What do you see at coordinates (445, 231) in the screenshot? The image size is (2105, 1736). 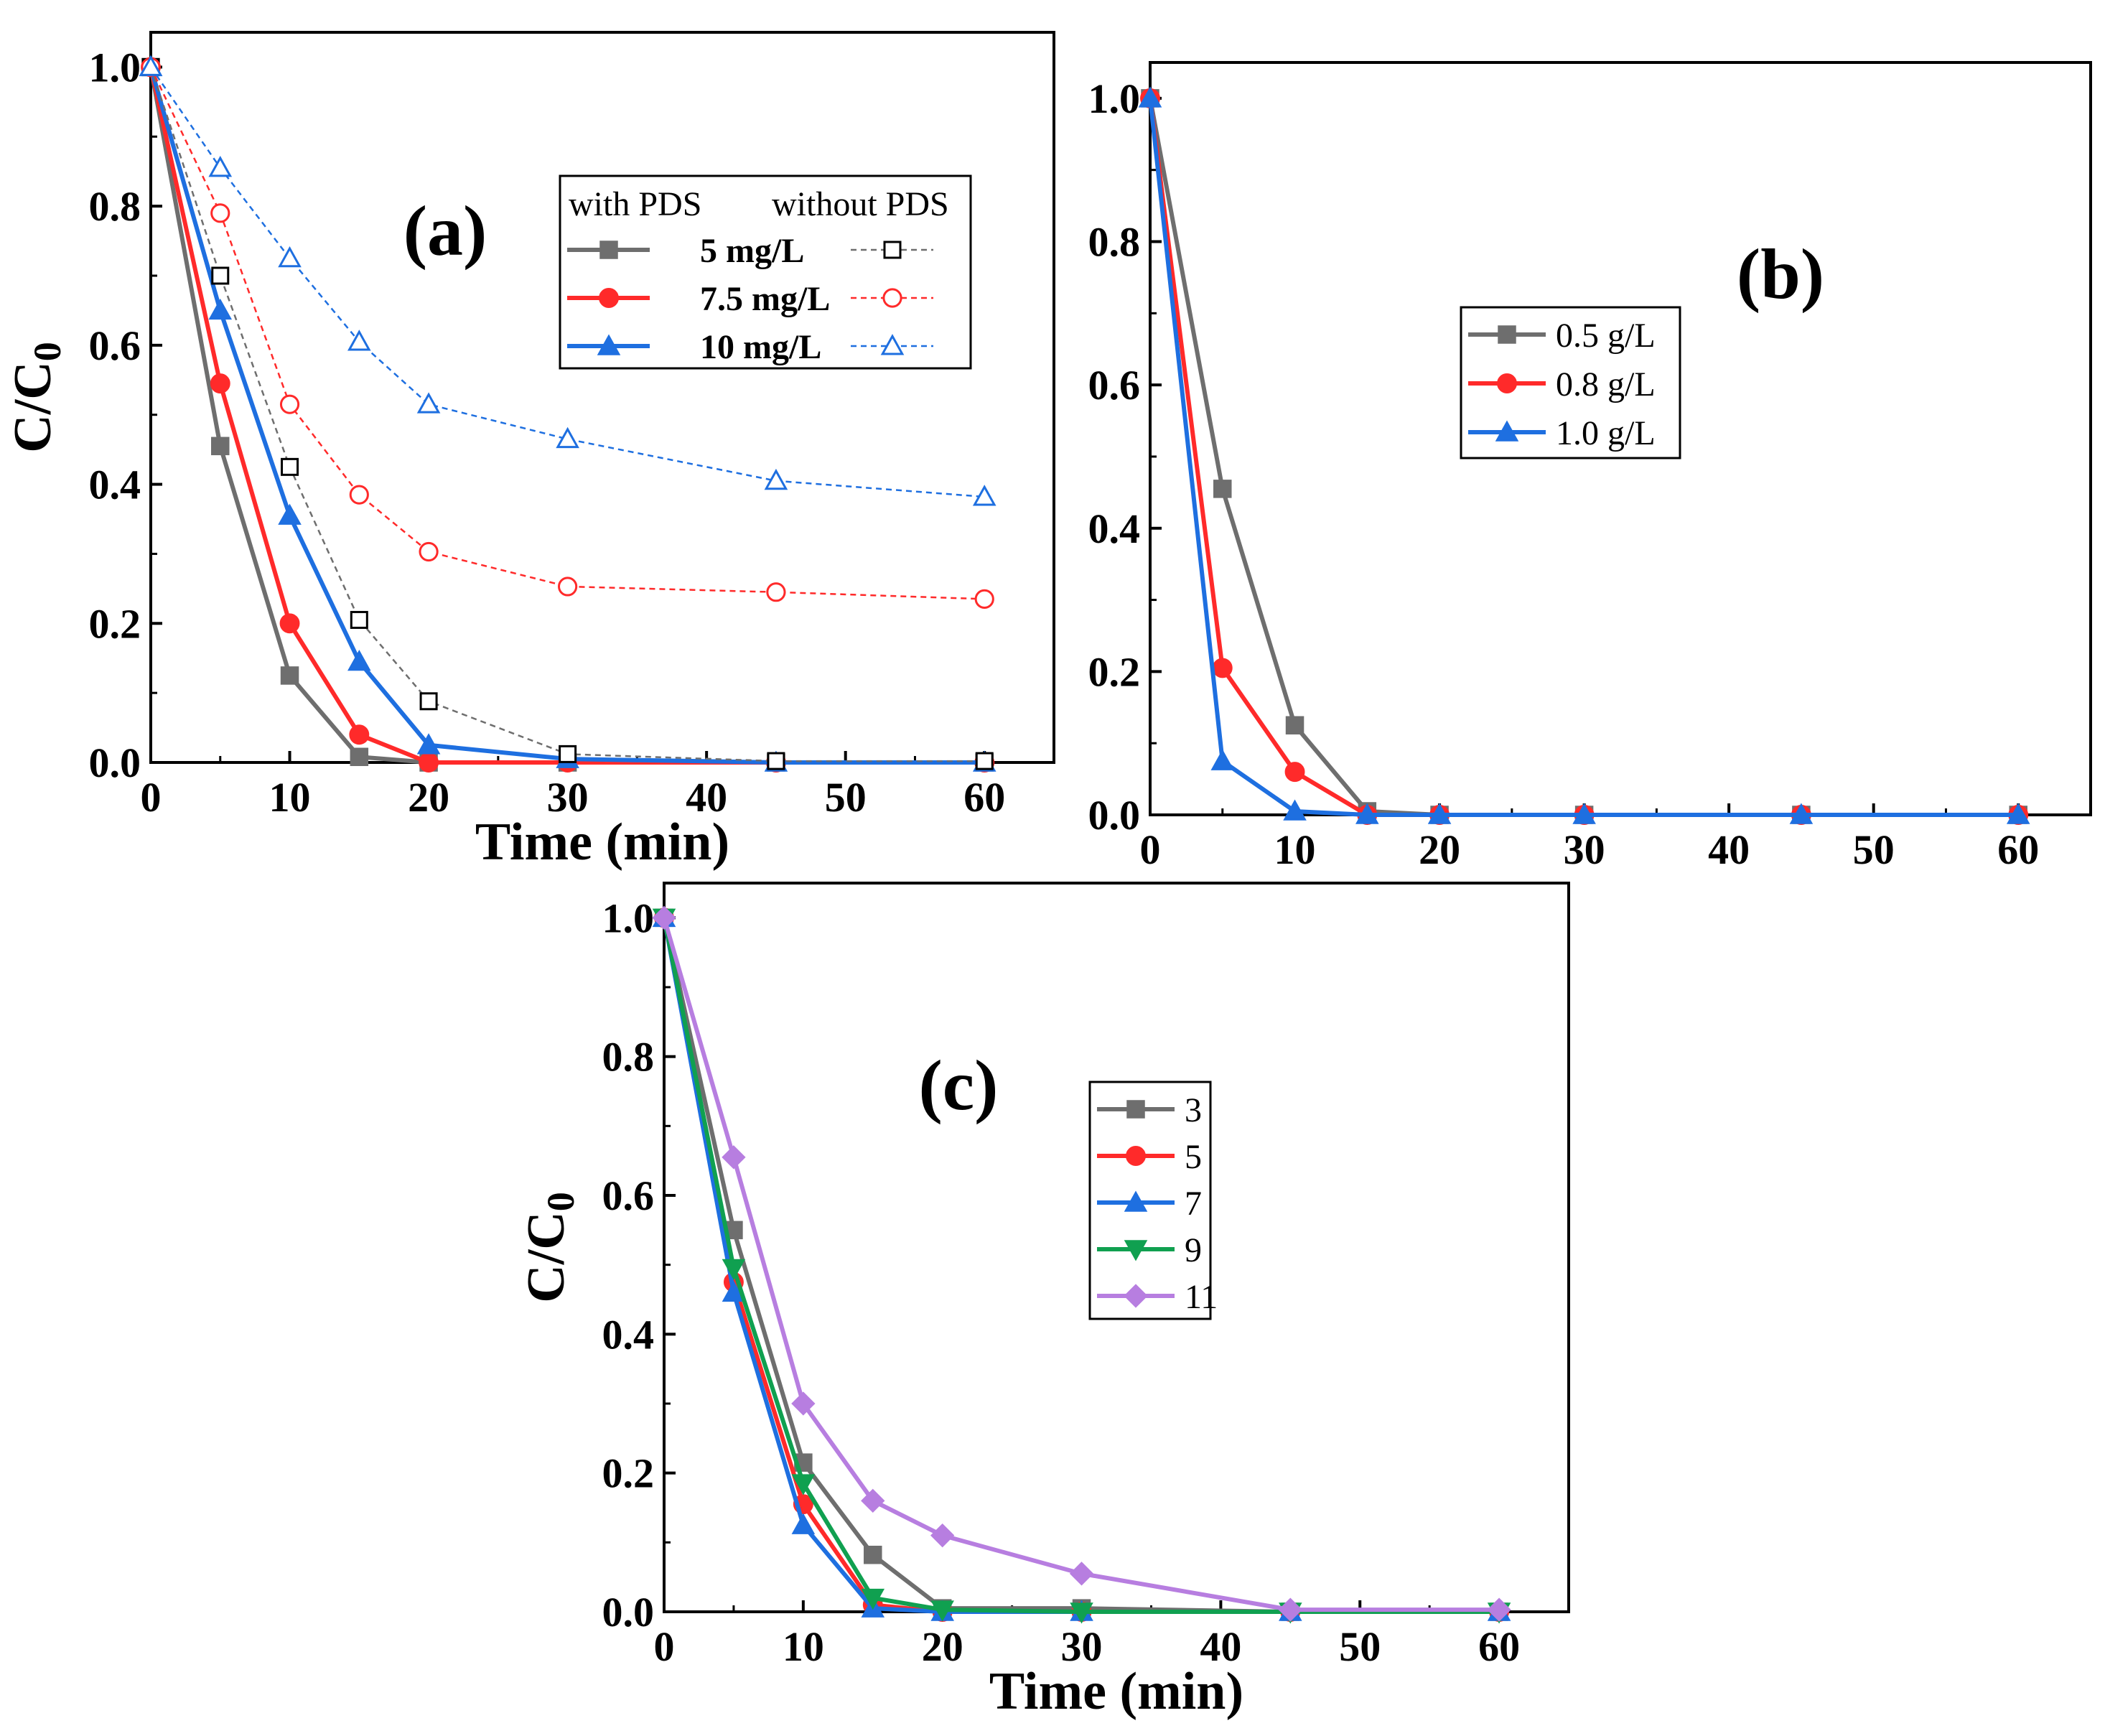 I see `panel-label: (a)` at bounding box center [445, 231].